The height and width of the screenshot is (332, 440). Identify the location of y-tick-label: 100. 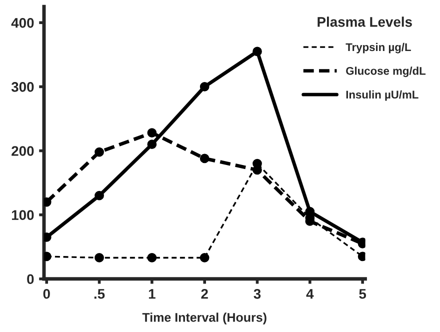
(23, 215).